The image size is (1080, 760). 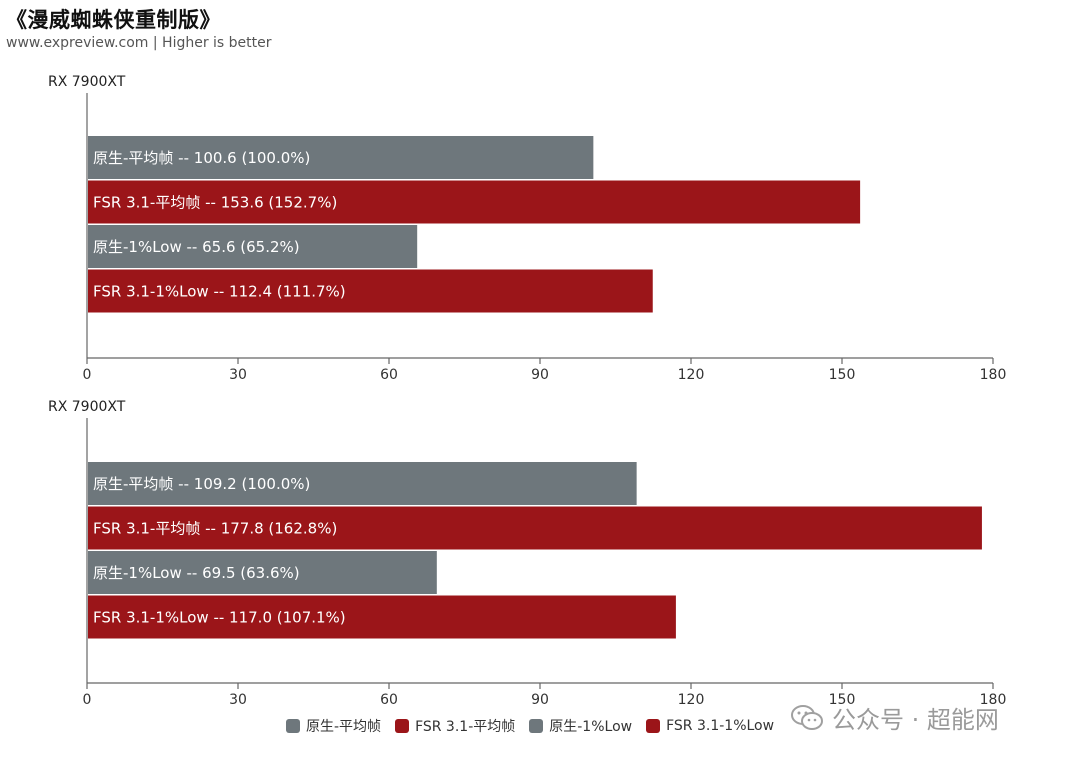 What do you see at coordinates (807, 717) in the screenshot?
I see `wechat-icon` at bounding box center [807, 717].